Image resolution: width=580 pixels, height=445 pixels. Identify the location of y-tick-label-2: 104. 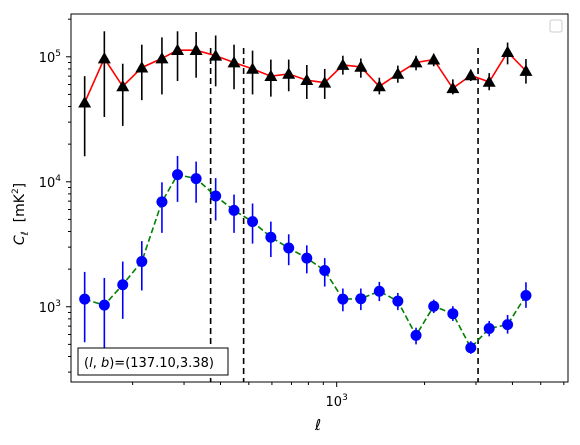
(50, 182).